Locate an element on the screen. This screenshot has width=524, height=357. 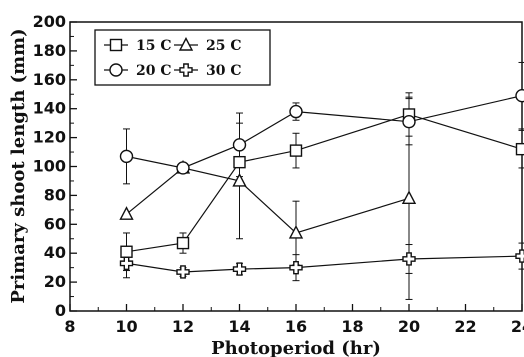
y-tick-label: 0 is located at coordinates (60, 310).